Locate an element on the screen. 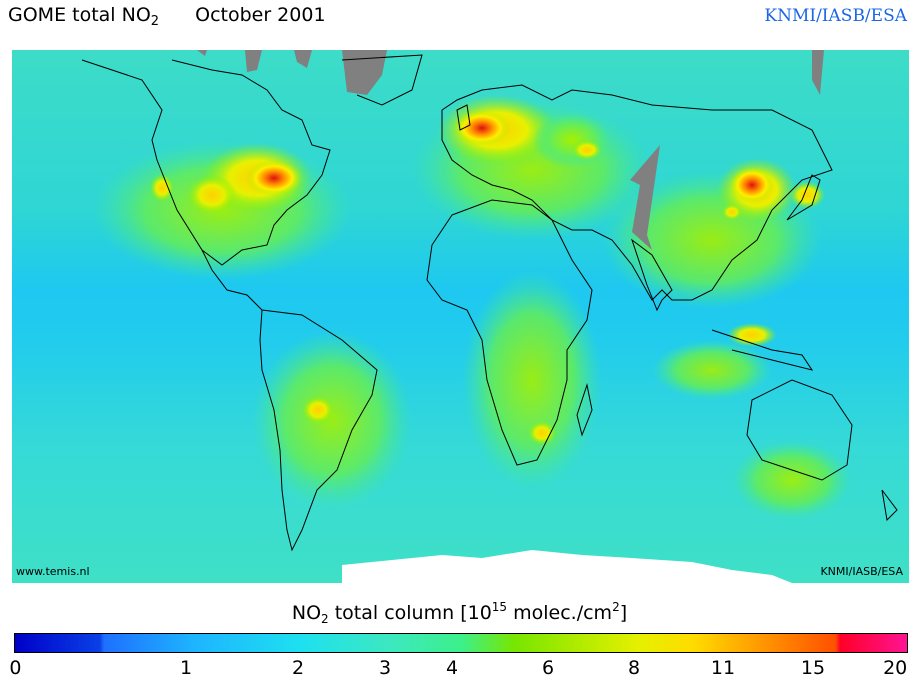  cbar-label-end: ] is located at coordinates (623, 613).